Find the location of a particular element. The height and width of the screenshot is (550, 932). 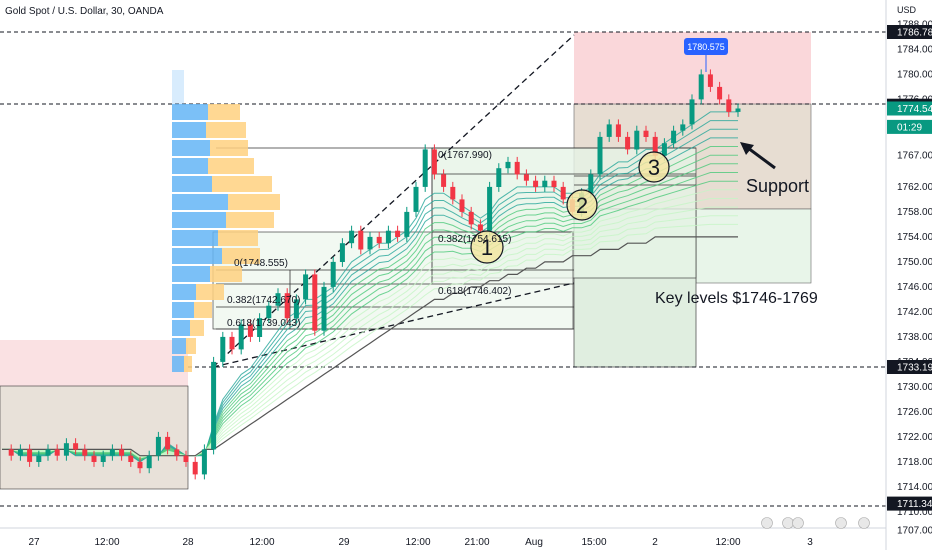

support-arrow-head is located at coordinates (747, 148).